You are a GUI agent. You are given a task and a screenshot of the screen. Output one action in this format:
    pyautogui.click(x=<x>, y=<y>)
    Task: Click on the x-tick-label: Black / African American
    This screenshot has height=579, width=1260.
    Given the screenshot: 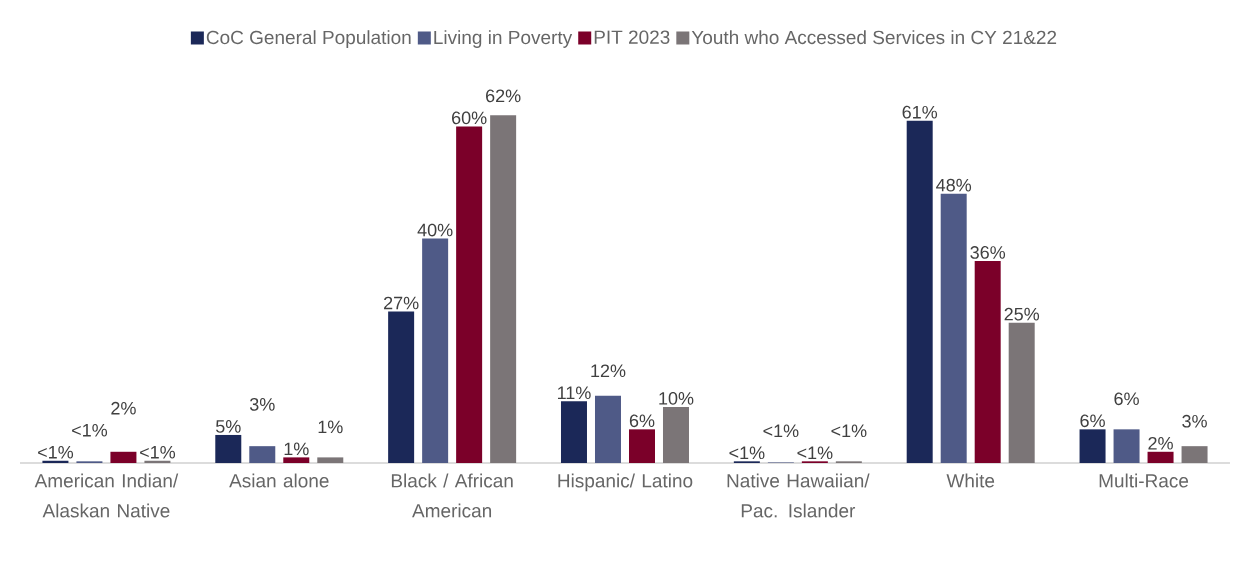 What is the action you would take?
    pyautogui.click(x=452, y=495)
    